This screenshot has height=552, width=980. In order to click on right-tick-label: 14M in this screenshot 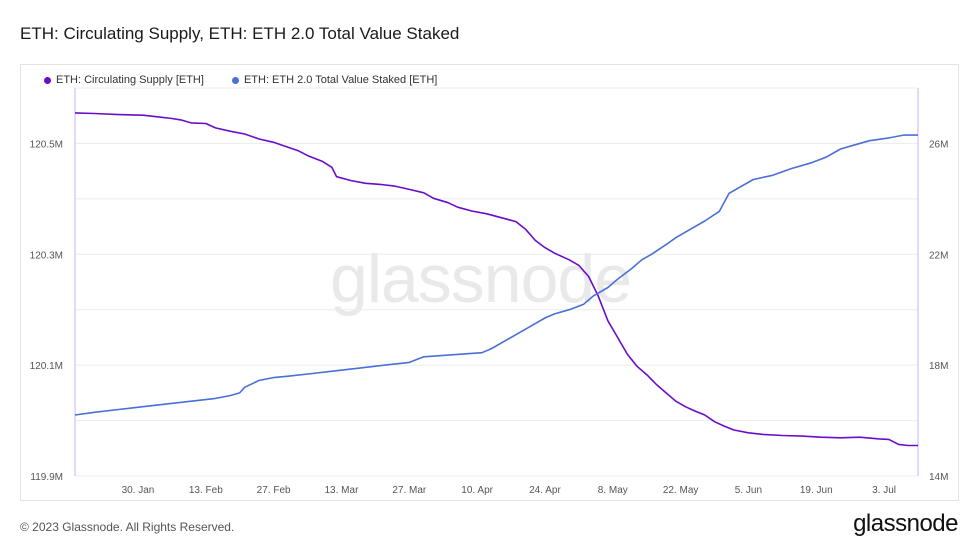, I will do `click(938, 477)`.